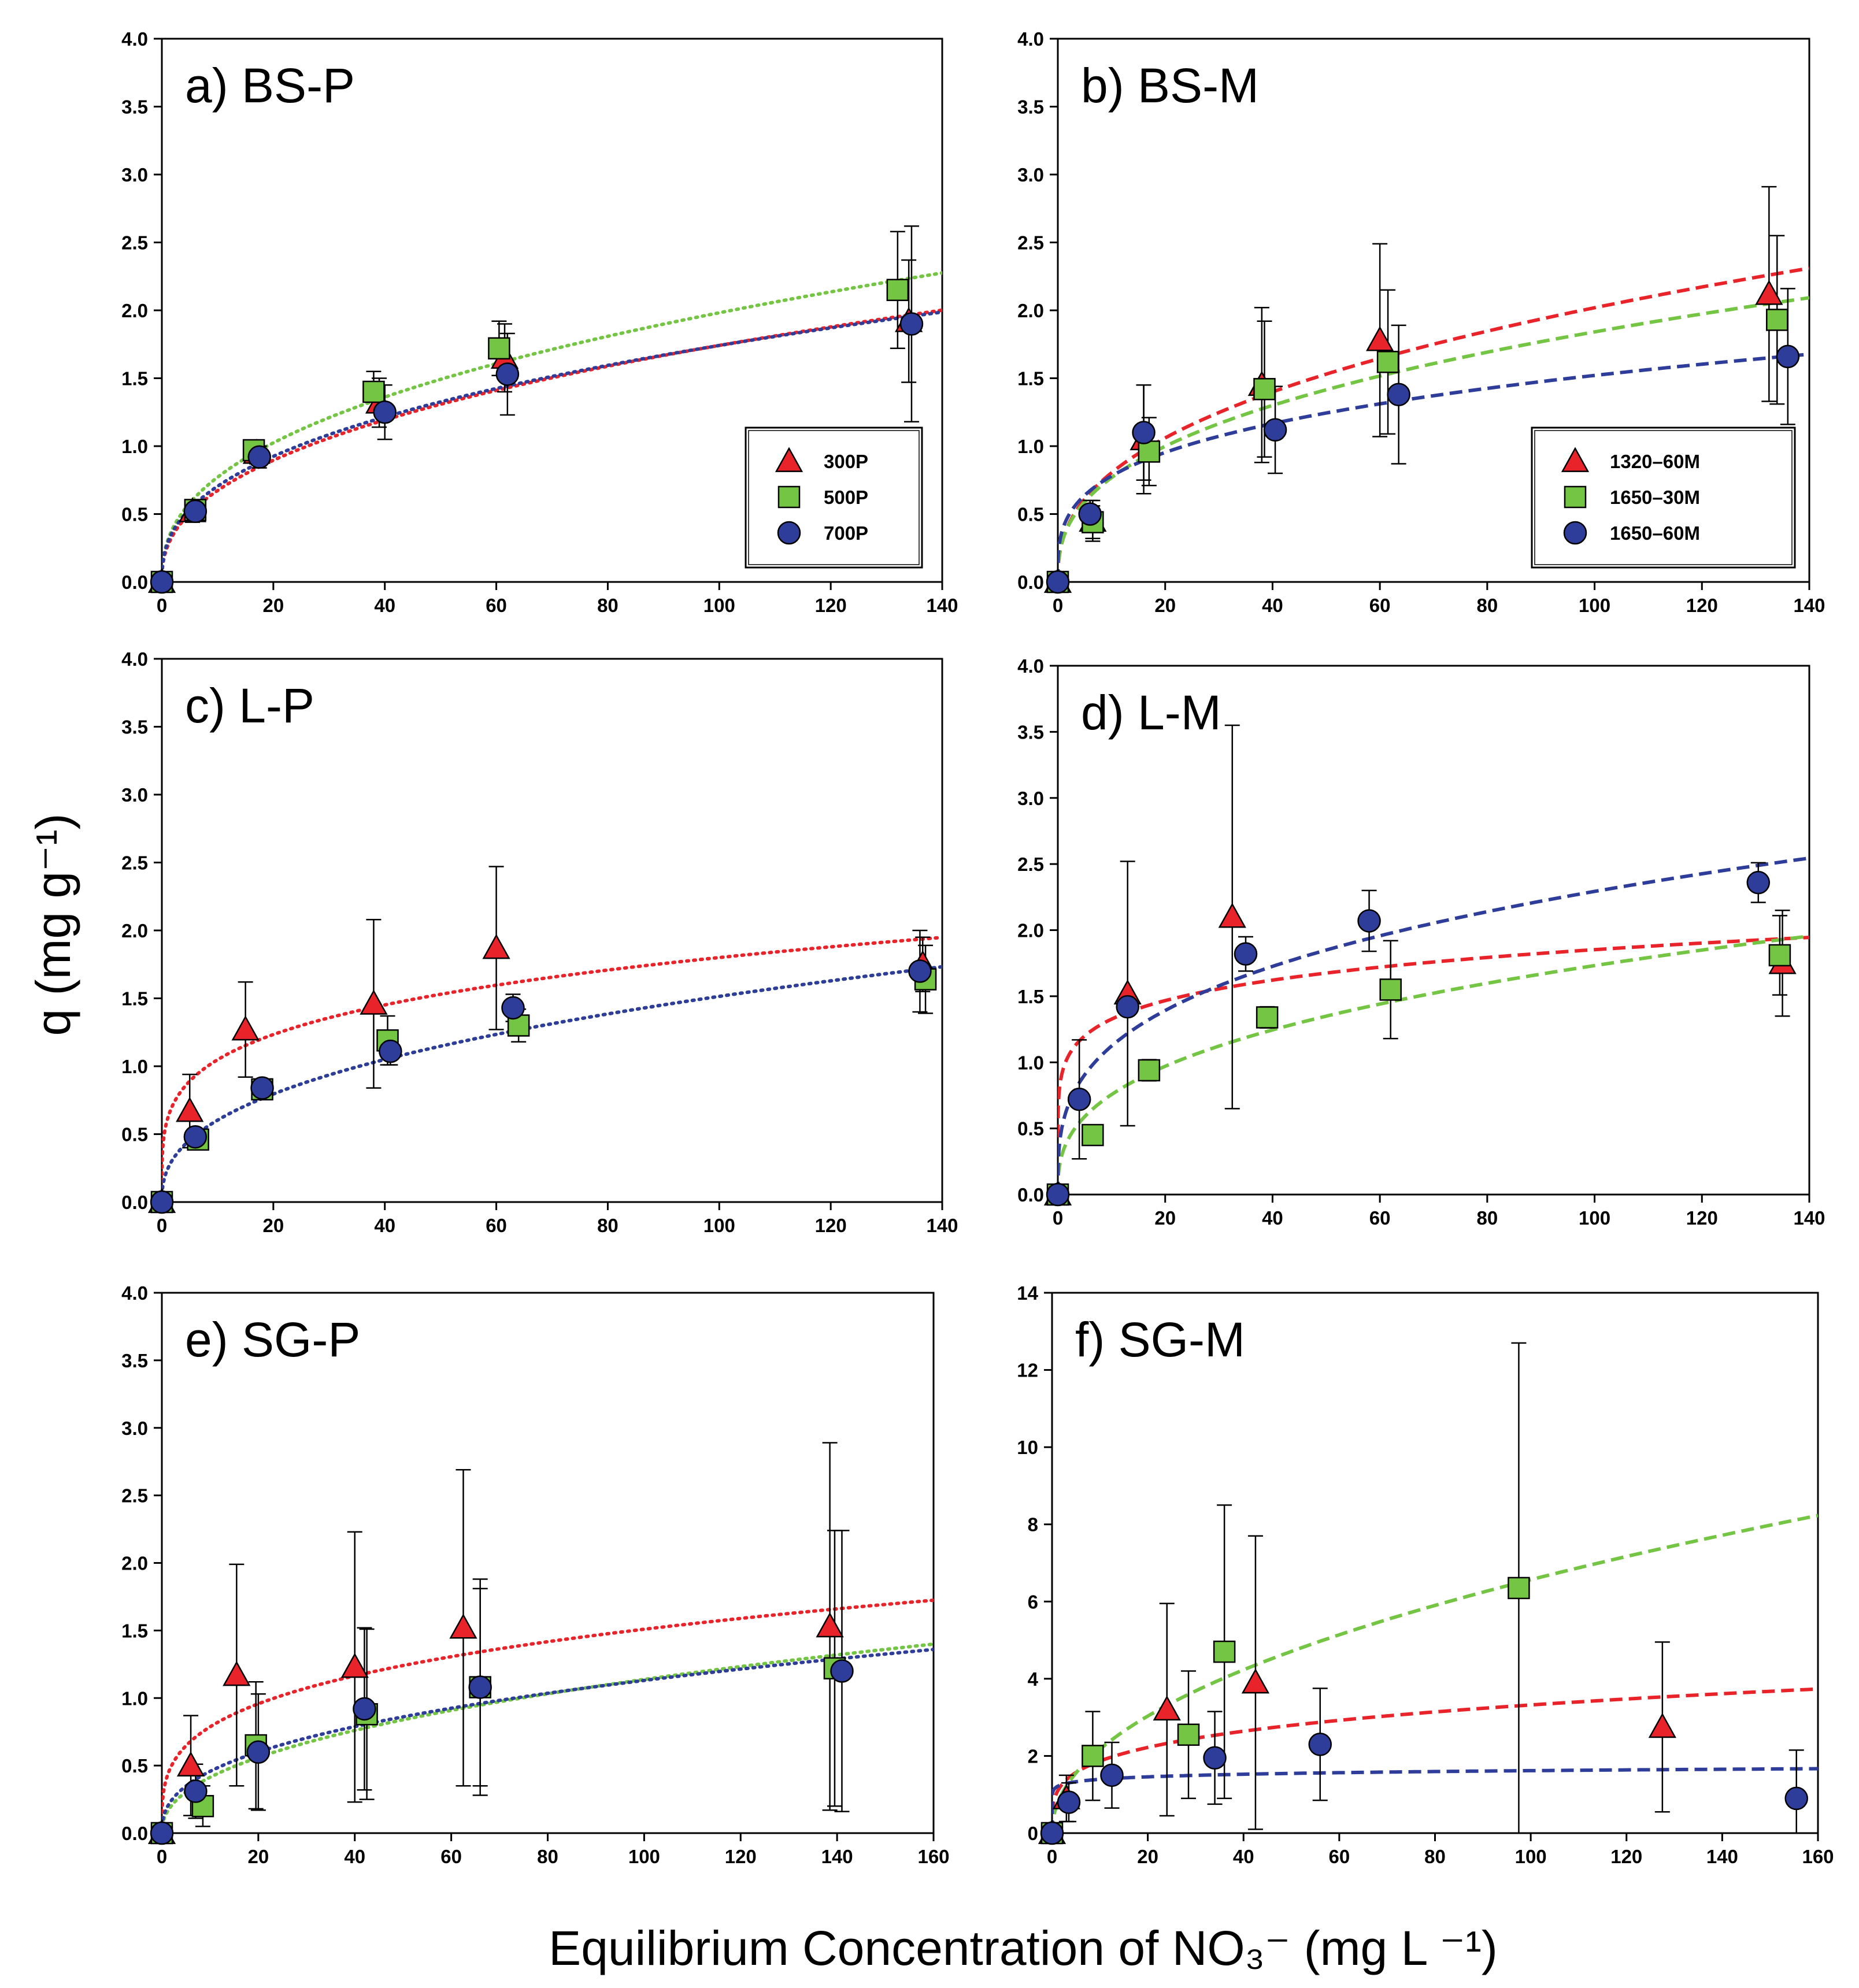 Image resolution: width=1859 pixels, height=1988 pixels. I want to click on panel-title: b) BS-M, so click(1170, 85).